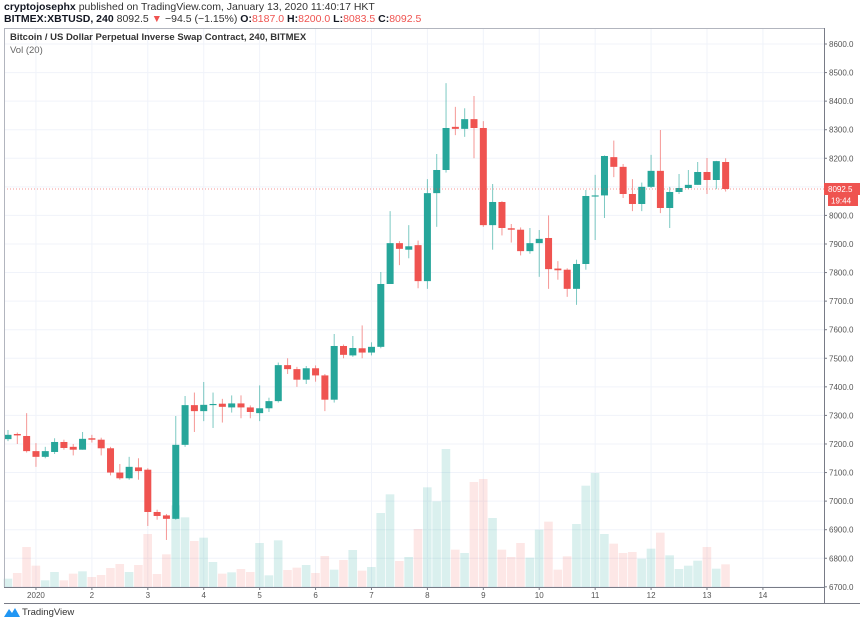  I want to click on tradingview-logo: TradingView, so click(39, 612).